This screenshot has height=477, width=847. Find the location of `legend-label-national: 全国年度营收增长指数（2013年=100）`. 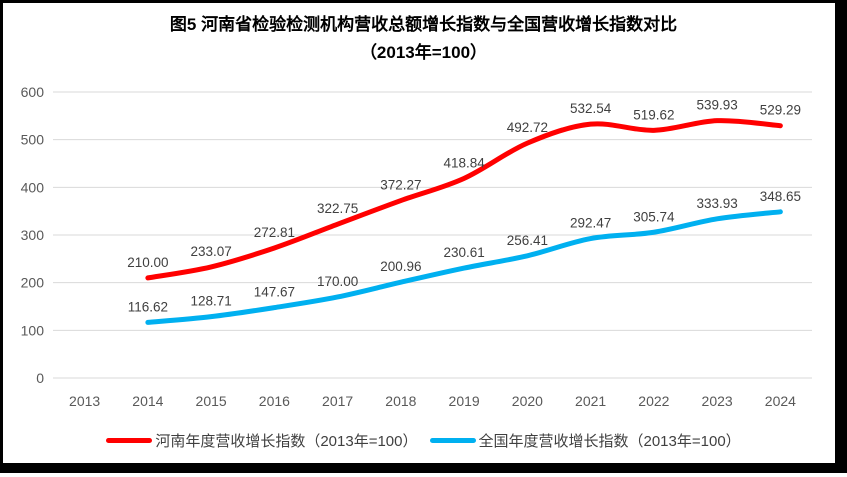

legend-label-national: 全国年度营收增长指数（2013年=100） is located at coordinates (609, 441).